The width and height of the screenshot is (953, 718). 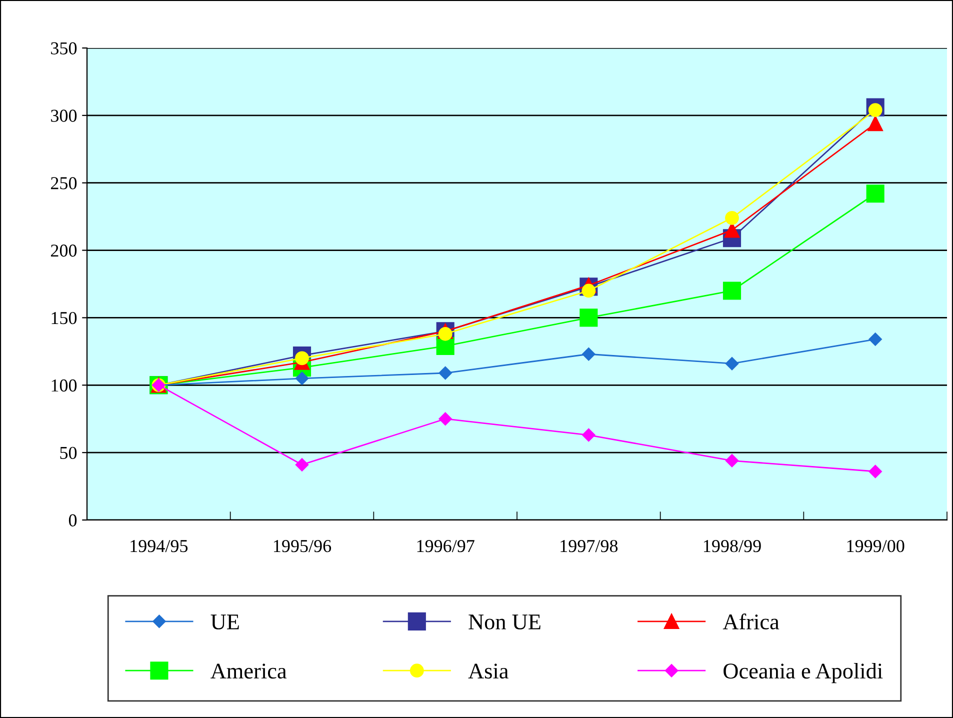 I want to click on x-tick-label: 1998/99, so click(x=732, y=546).